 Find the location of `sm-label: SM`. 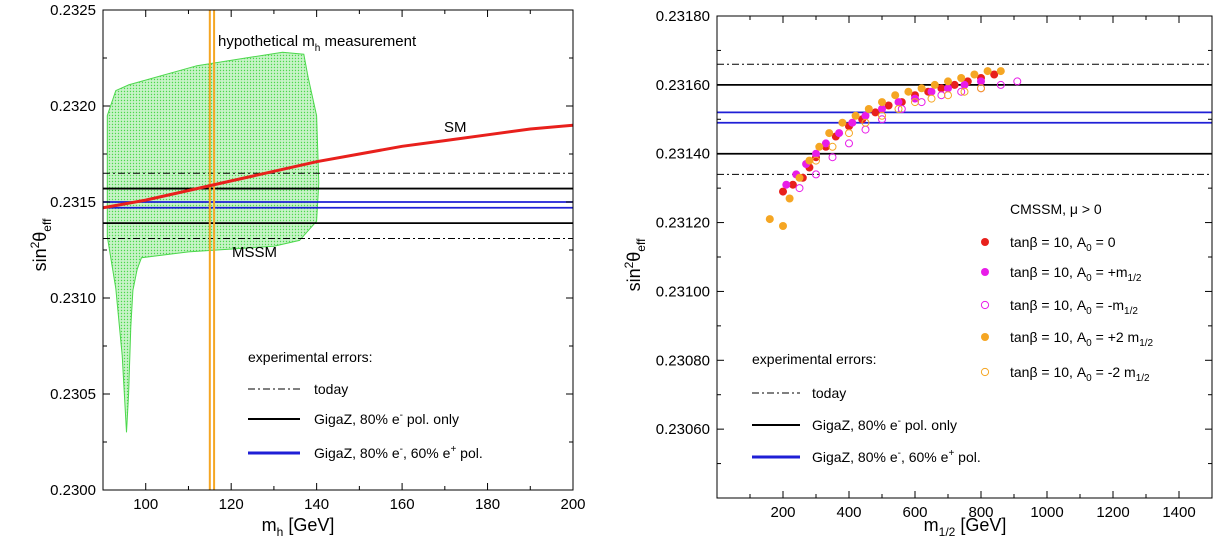

sm-label: SM is located at coordinates (455, 127).